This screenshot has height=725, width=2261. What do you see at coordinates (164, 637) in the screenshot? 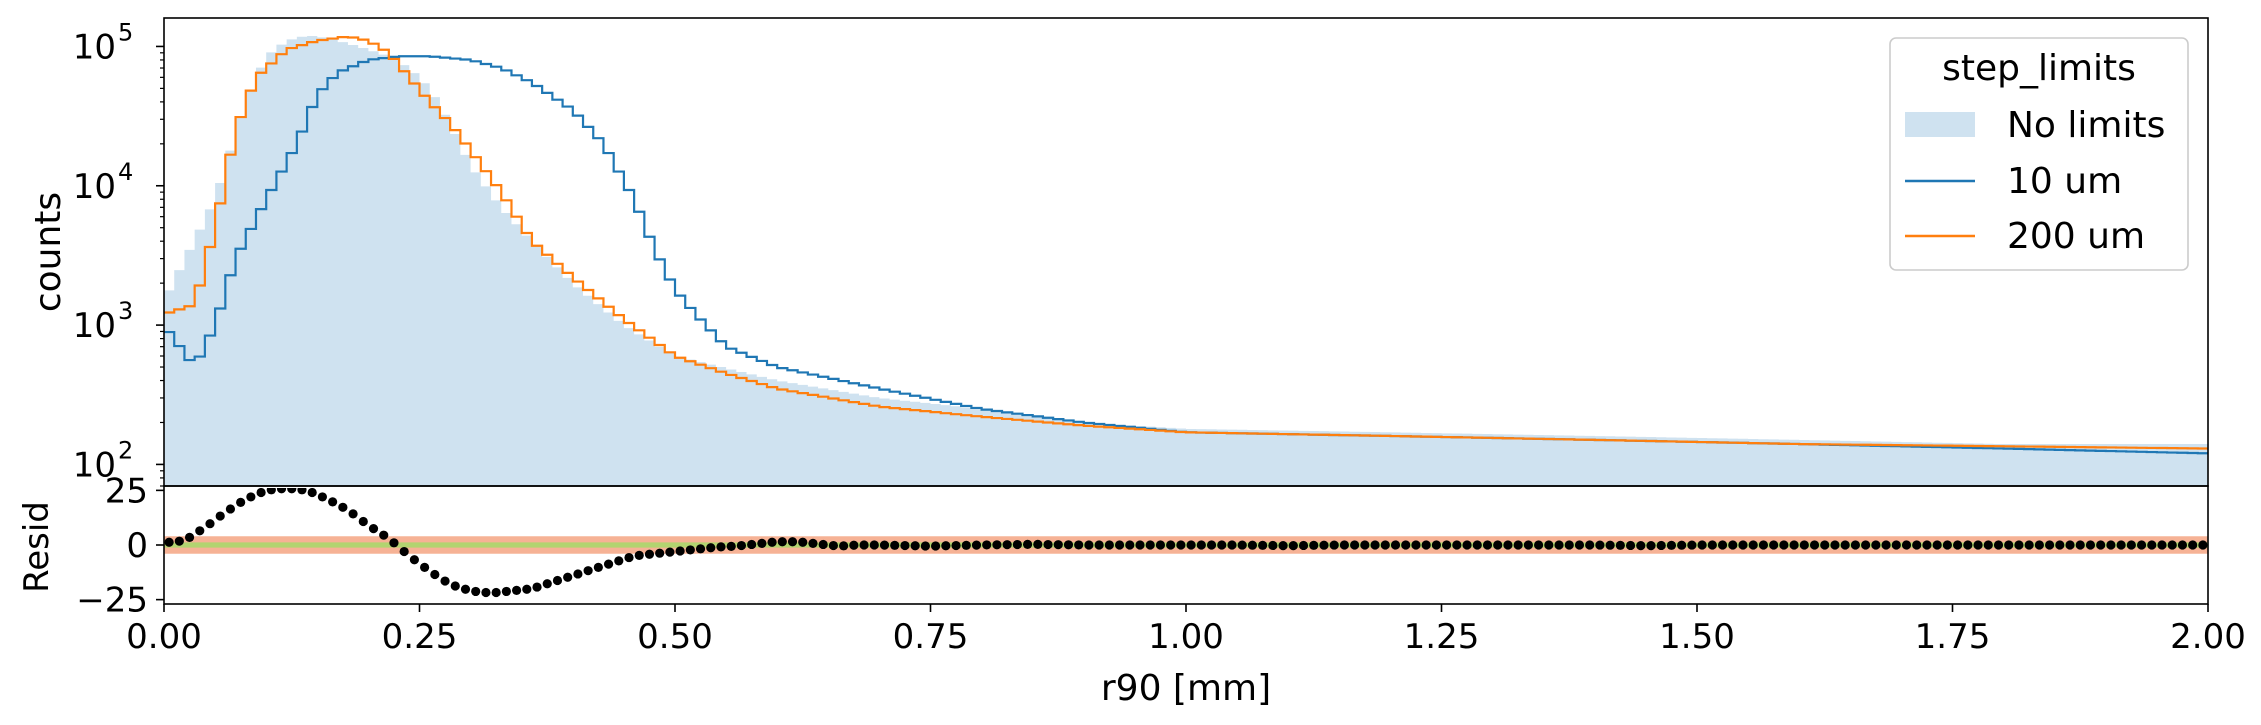
I see `x-tick-label: 0.00` at bounding box center [164, 637].